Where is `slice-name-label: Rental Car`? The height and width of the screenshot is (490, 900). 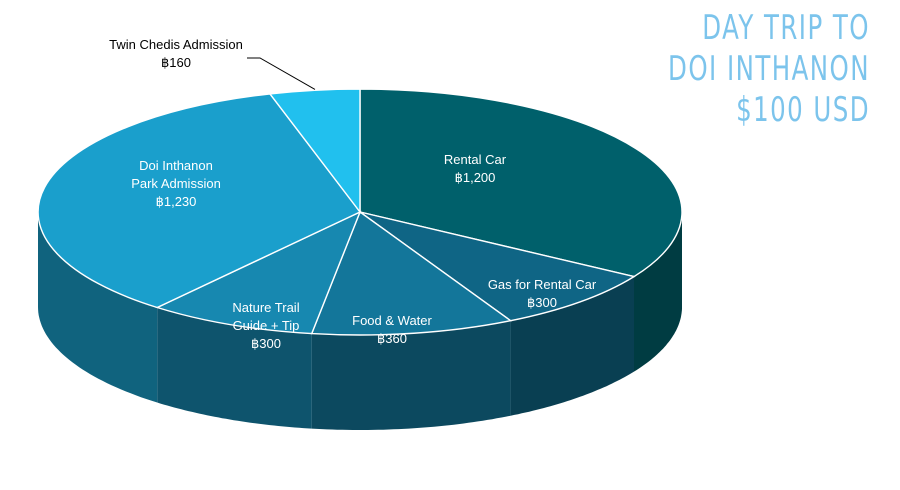
slice-name-label: Rental Car is located at coordinates (475, 159).